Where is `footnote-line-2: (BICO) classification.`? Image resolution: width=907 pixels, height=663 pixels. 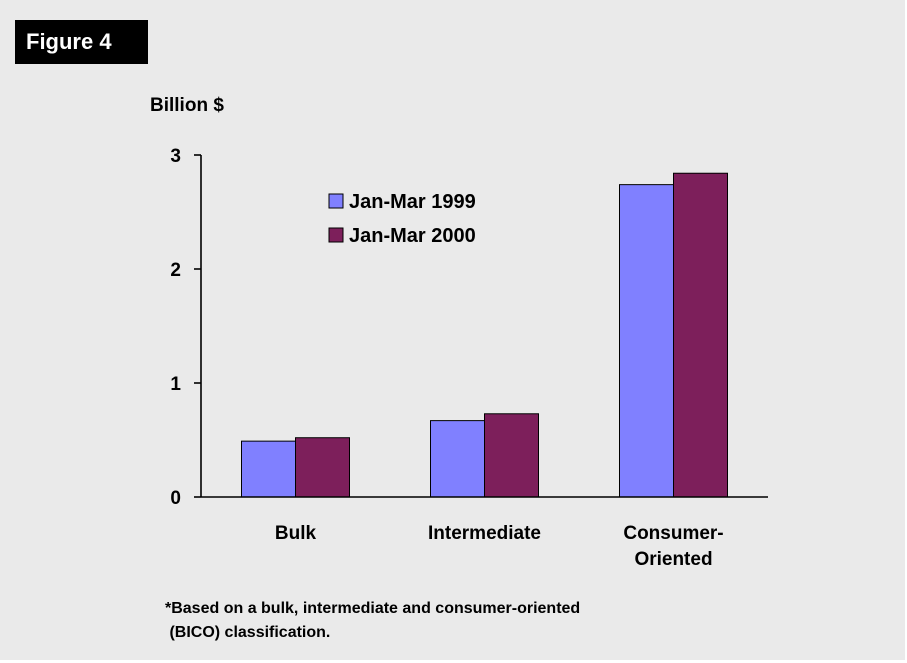 footnote-line-2: (BICO) classification. is located at coordinates (248, 632).